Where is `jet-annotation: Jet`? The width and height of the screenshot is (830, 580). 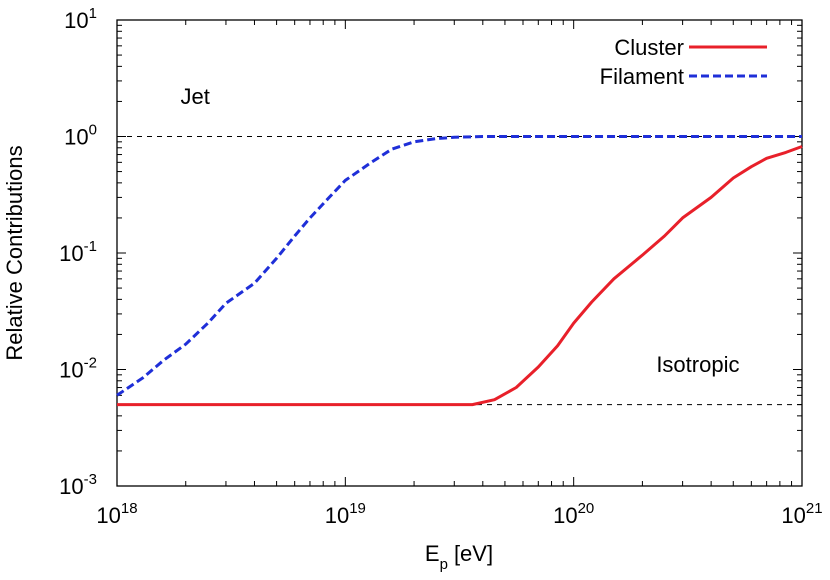 jet-annotation: Jet is located at coordinates (195, 96).